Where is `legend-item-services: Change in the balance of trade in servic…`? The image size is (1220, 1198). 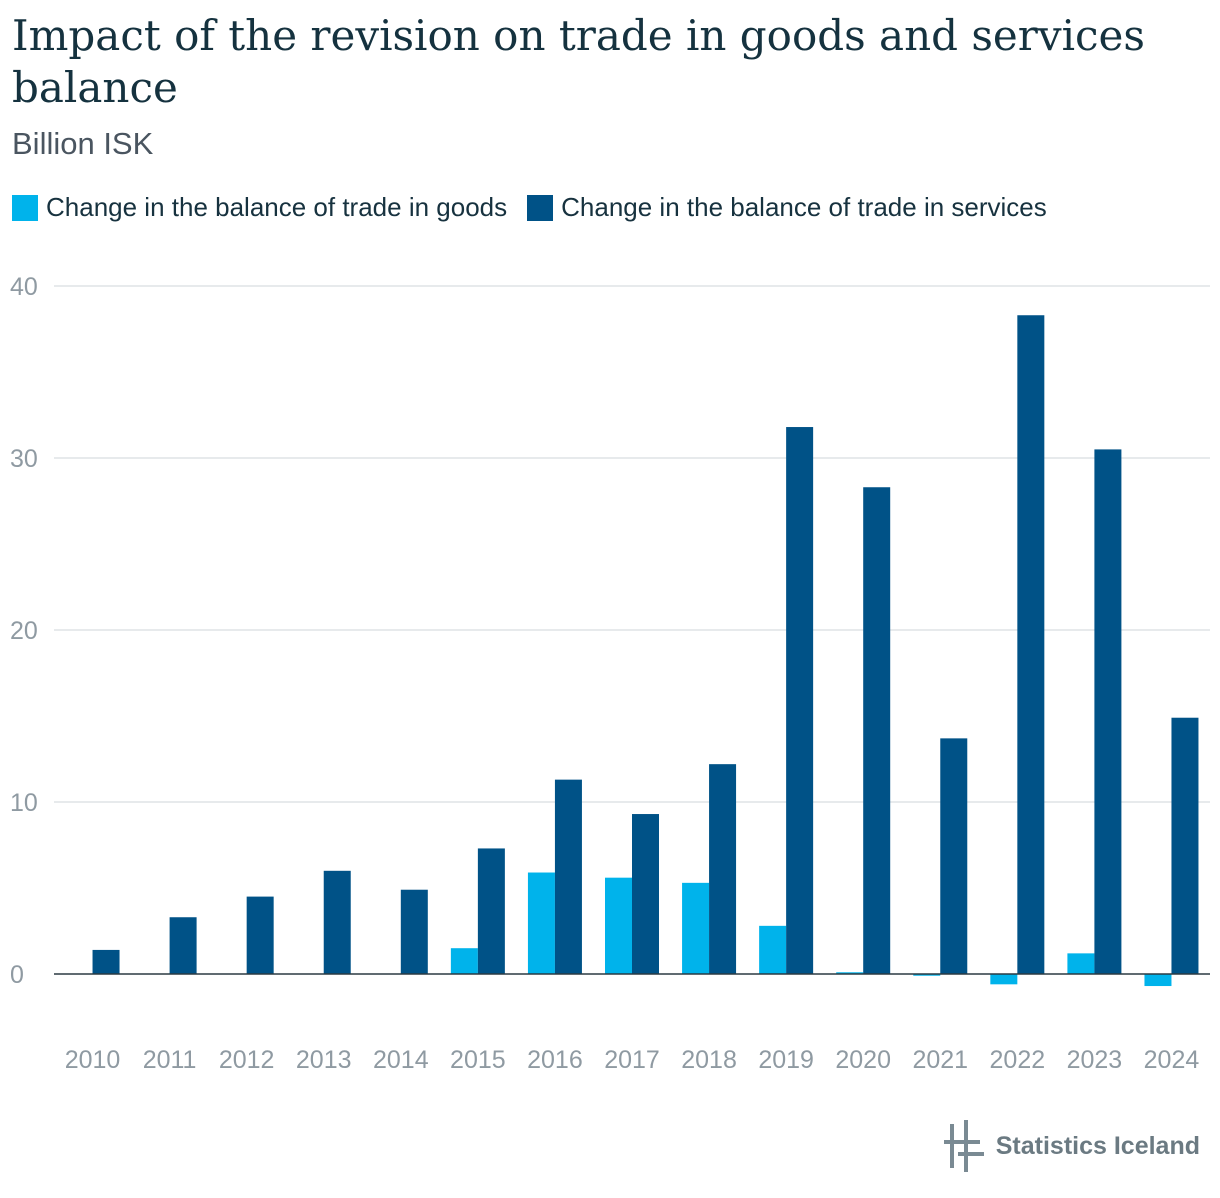 legend-item-services: Change in the balance of trade in servic… is located at coordinates (787, 207).